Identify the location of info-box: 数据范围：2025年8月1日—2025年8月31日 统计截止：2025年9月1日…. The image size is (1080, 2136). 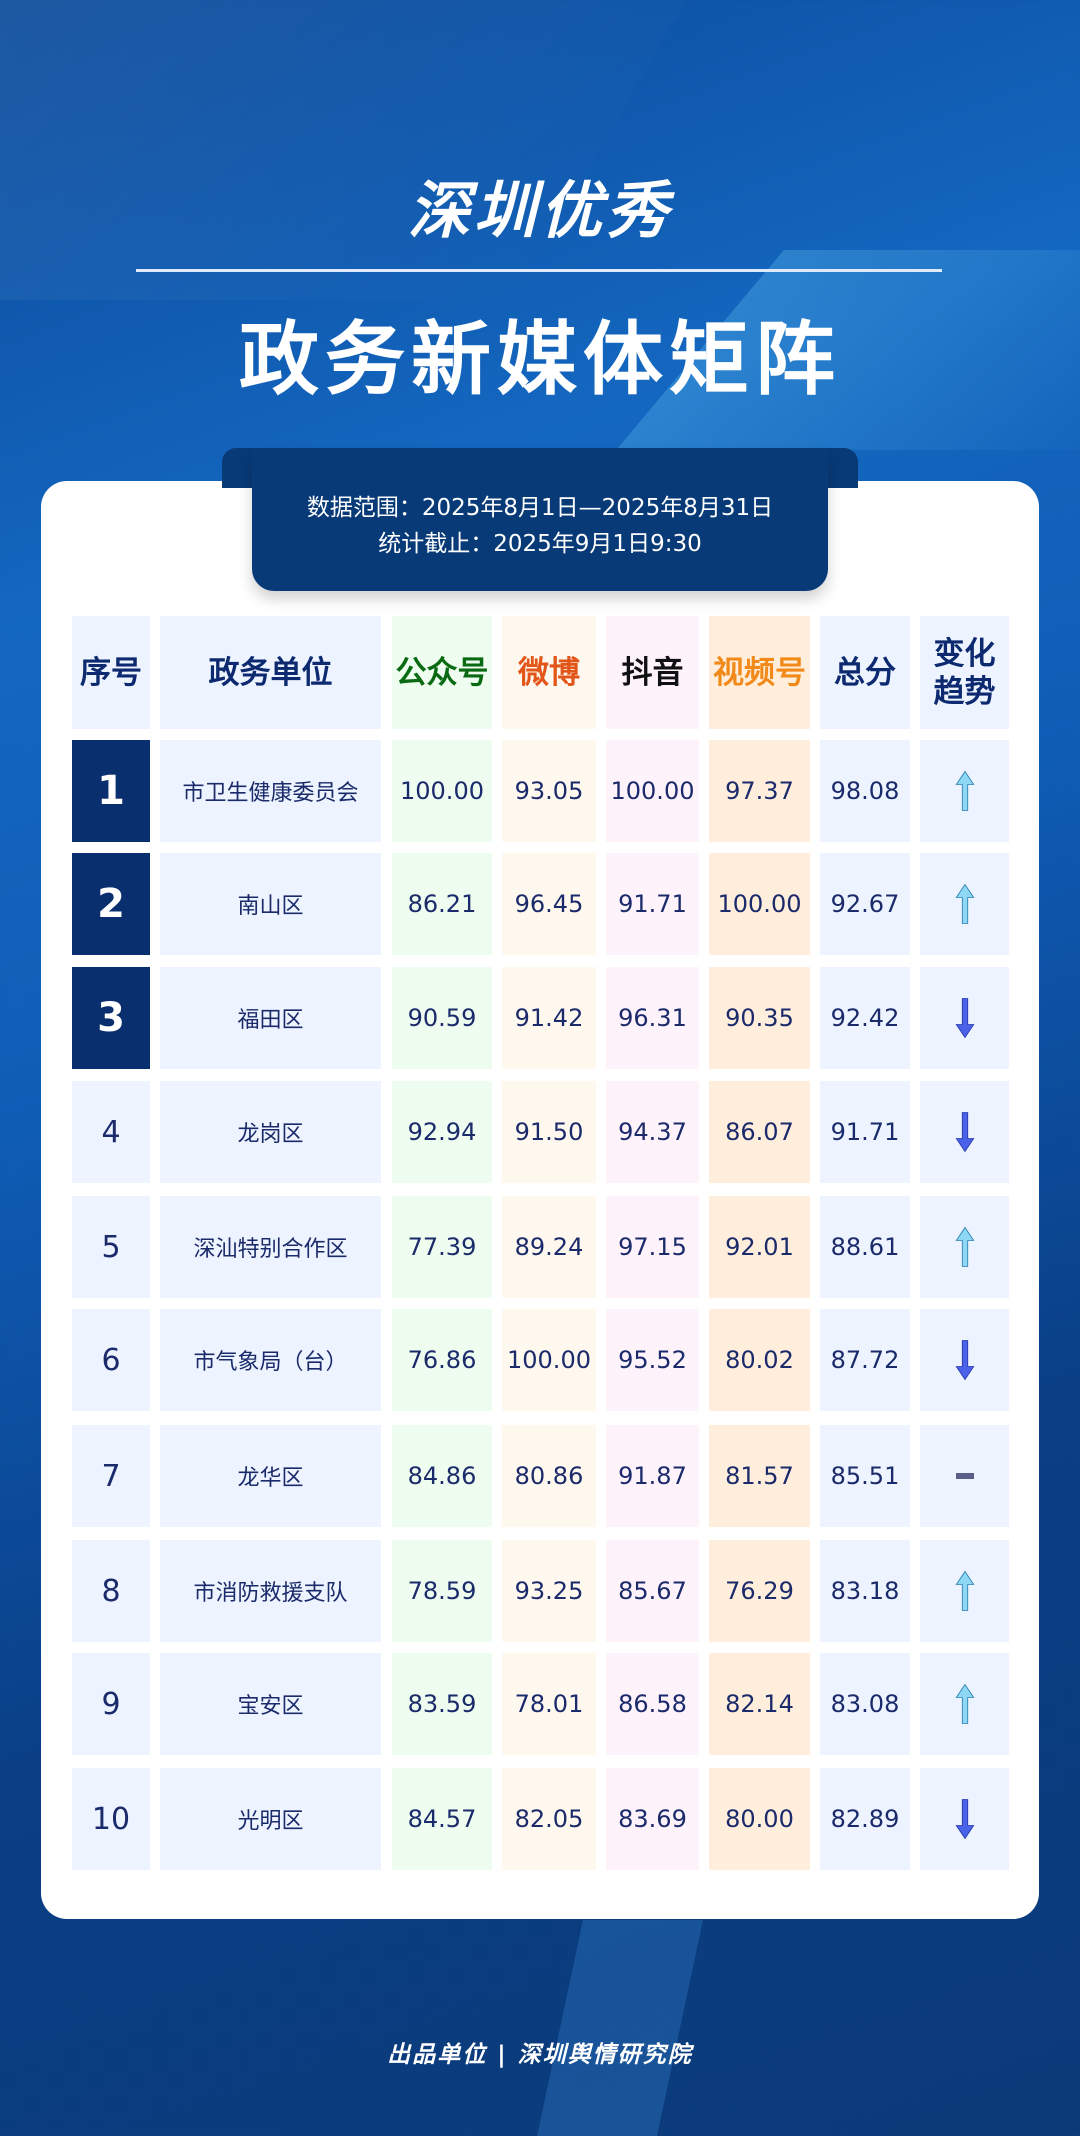
(540, 519).